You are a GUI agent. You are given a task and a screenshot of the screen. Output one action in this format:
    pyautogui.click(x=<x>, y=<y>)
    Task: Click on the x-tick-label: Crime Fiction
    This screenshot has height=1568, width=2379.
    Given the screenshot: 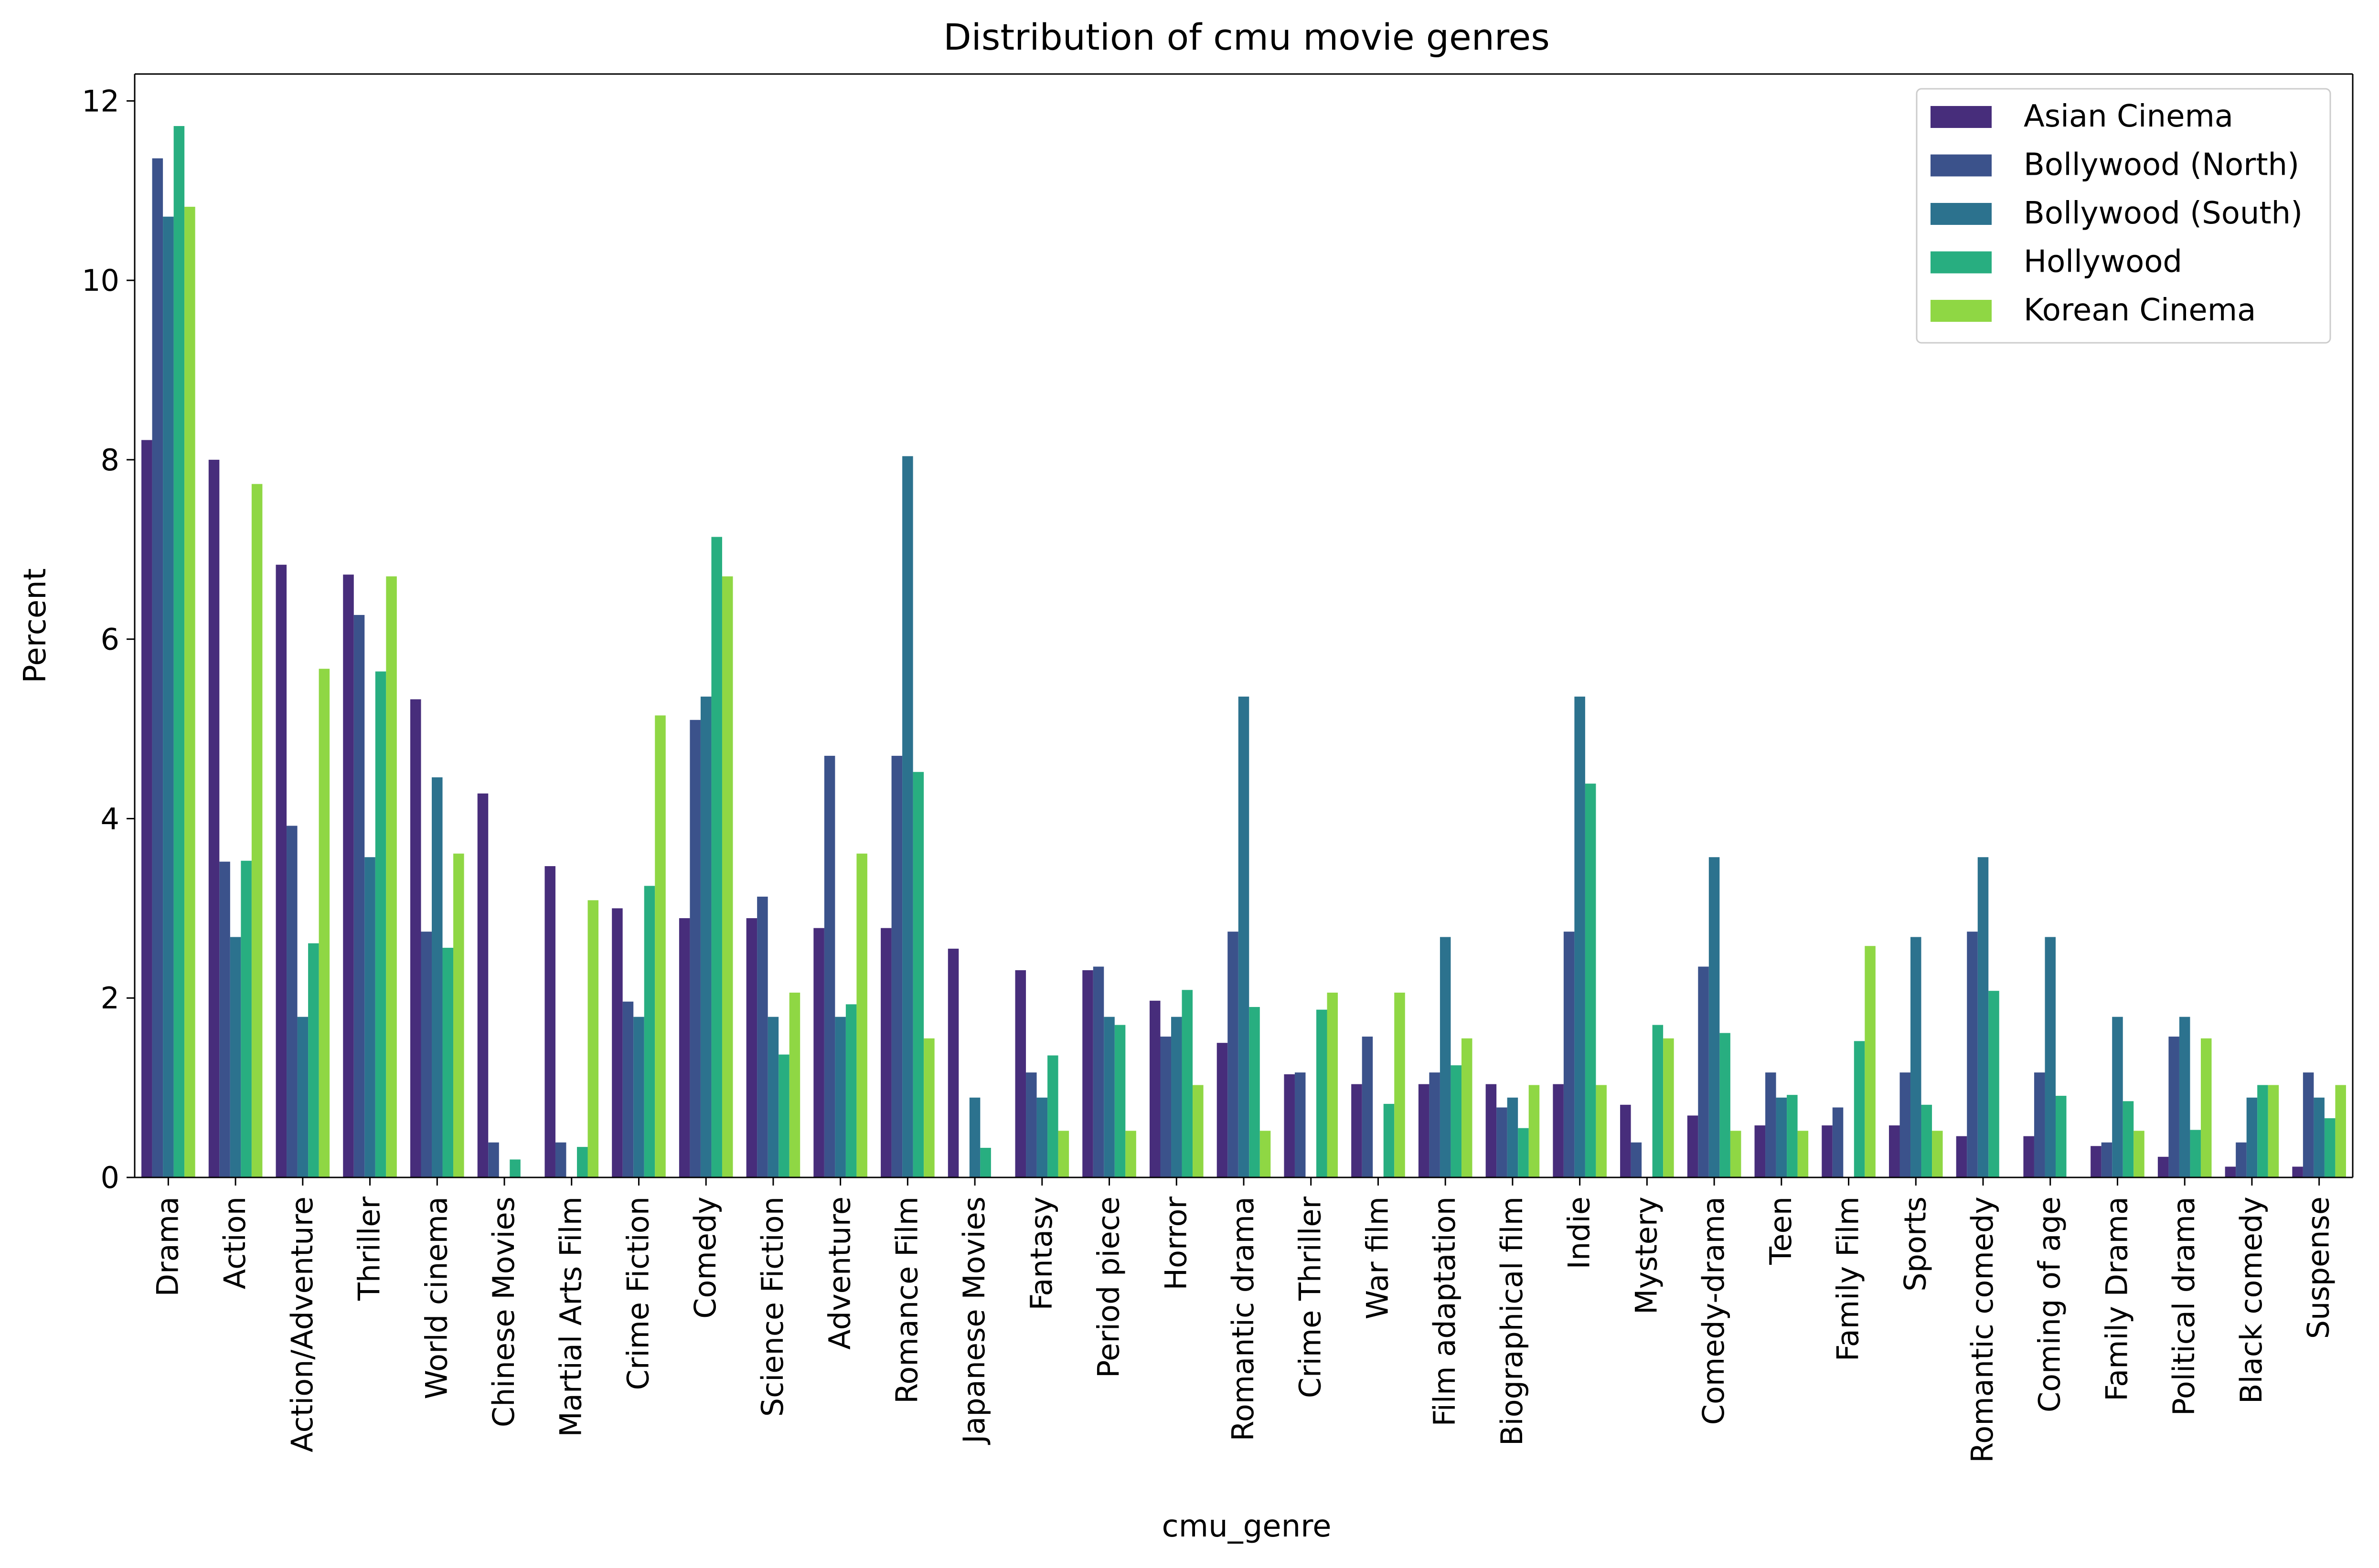 What is the action you would take?
    pyautogui.click(x=638, y=1293)
    